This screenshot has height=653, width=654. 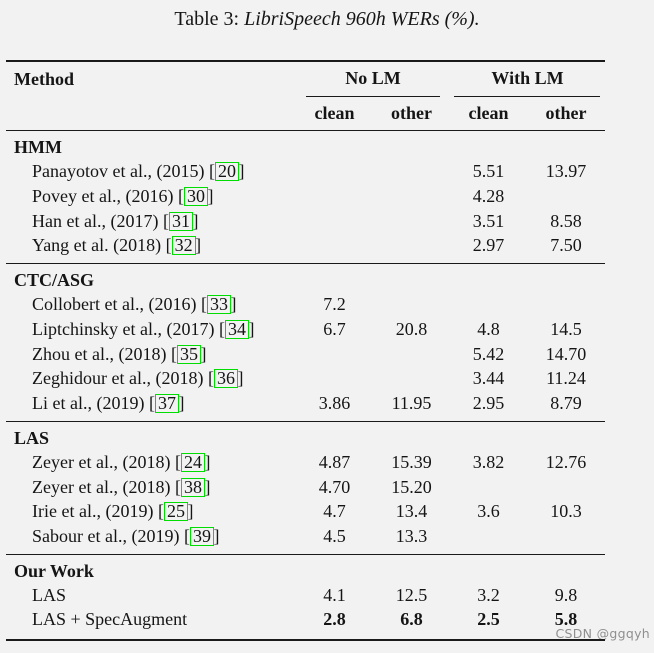 I want to click on method-cell: LAS, so click(x=151, y=595).